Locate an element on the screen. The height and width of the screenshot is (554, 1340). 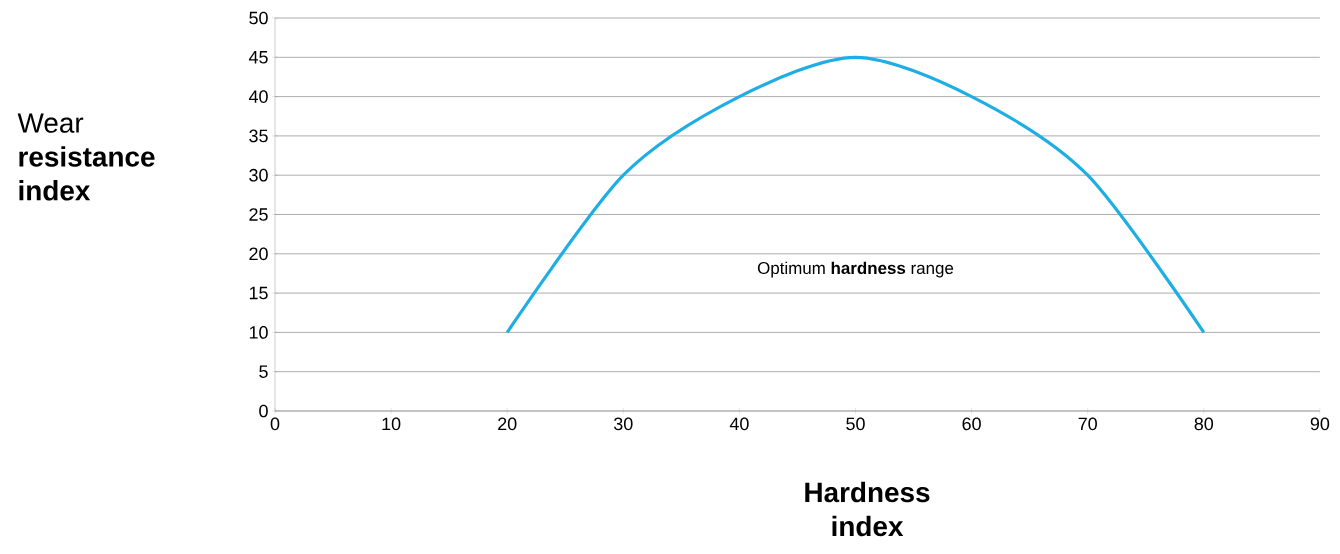
y-tick-label: 10 is located at coordinates (258, 332).